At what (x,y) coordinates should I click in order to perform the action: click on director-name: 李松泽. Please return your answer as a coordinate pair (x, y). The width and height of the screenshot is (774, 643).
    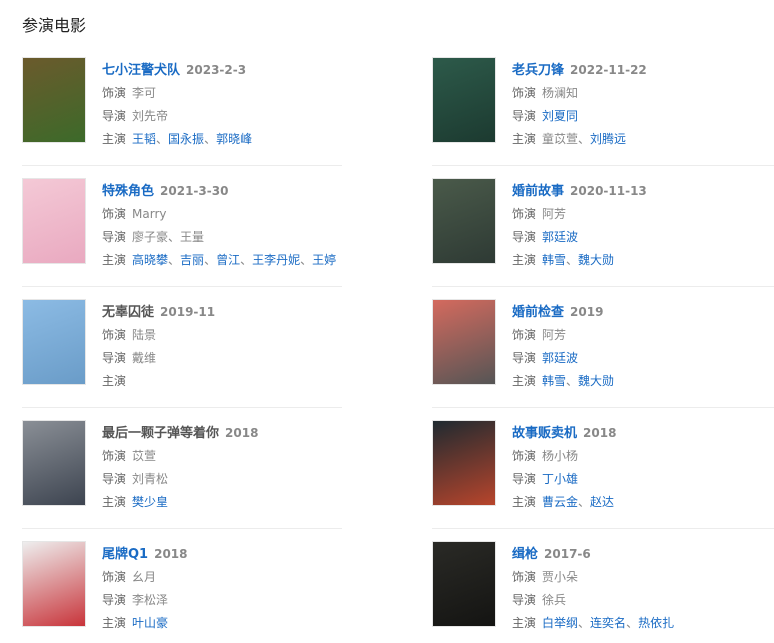
    Looking at the image, I should click on (150, 600).